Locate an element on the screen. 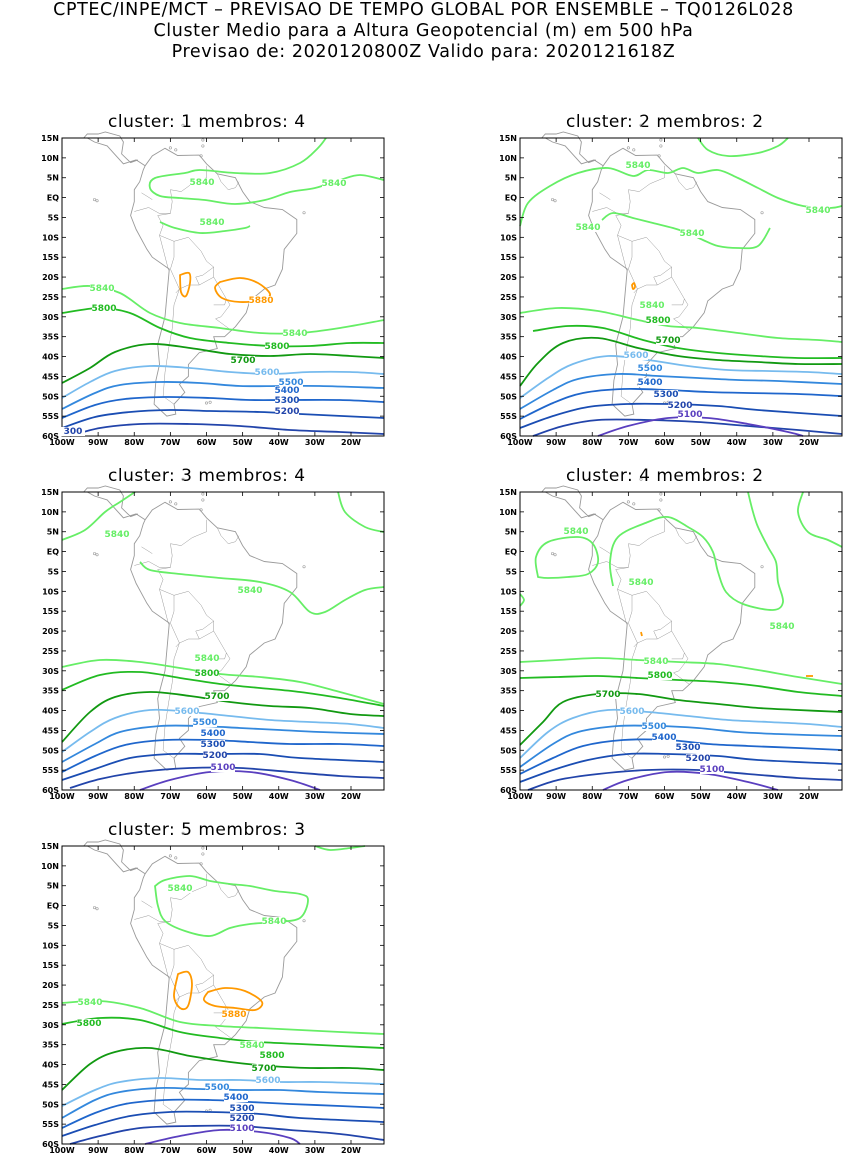 This screenshot has width=847, height=1161. contour-label: 5700 is located at coordinates (263, 1069).